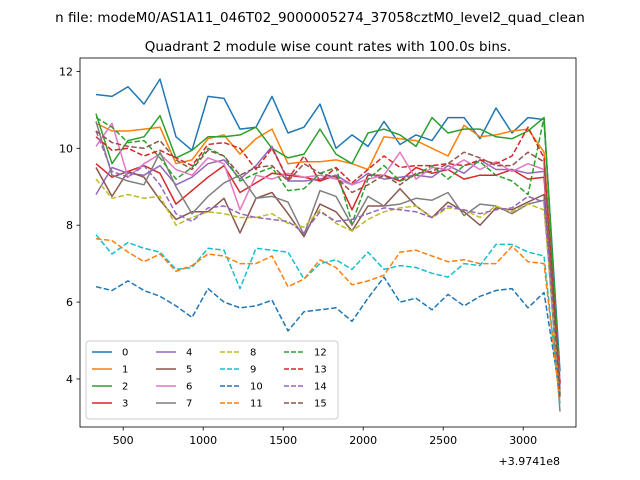 Image resolution: width=640 pixels, height=480 pixels. What do you see at coordinates (66, 71) in the screenshot?
I see `y-tick-label: 12` at bounding box center [66, 71].